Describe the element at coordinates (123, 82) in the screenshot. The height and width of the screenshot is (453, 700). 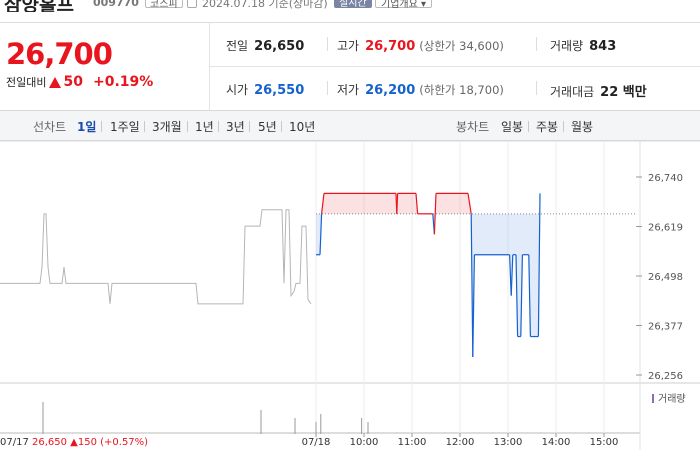
I see `change-percent: +0.19%` at that location.